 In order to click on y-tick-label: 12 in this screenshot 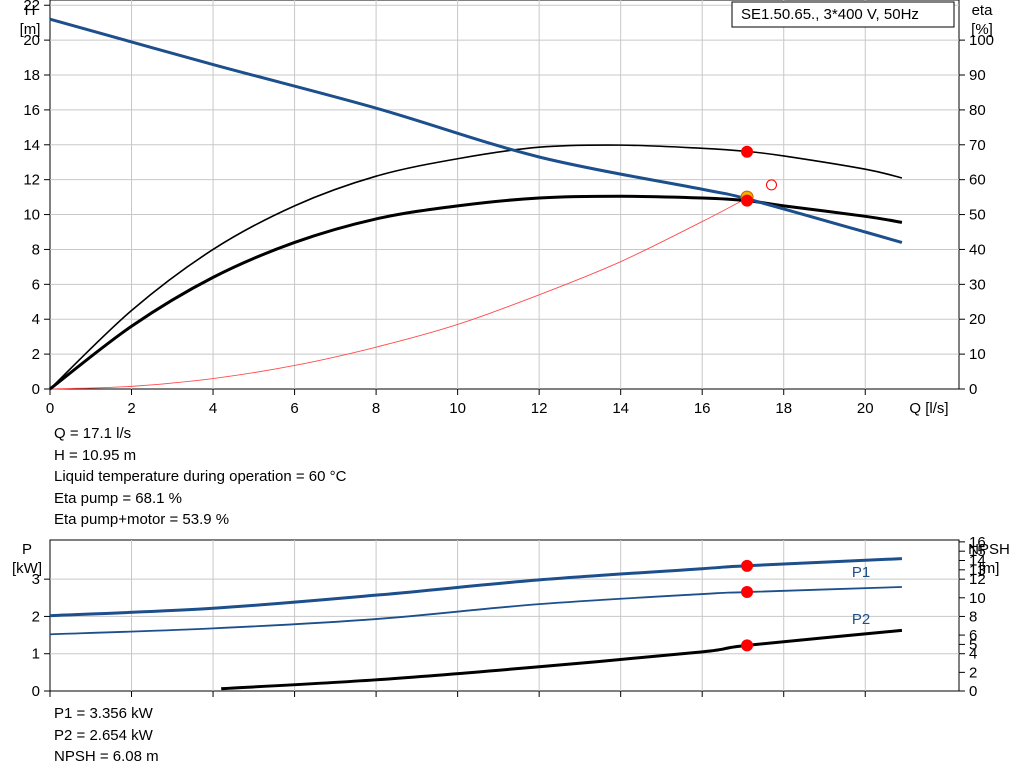, I will do `click(31, 180)`.